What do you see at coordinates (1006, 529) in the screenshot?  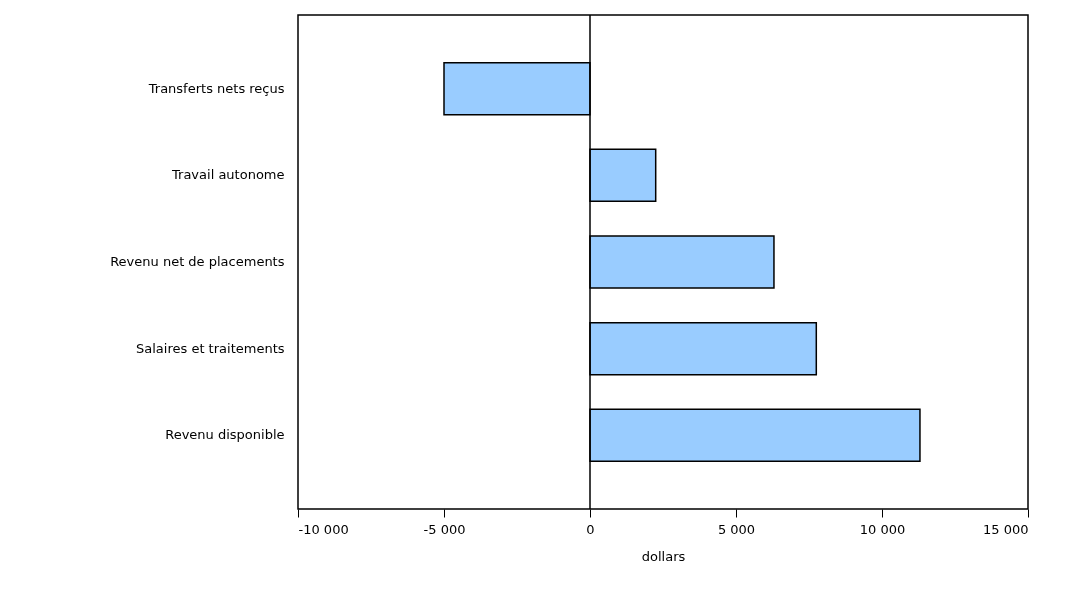 I see `x-tick-label: 15 000` at bounding box center [1006, 529].